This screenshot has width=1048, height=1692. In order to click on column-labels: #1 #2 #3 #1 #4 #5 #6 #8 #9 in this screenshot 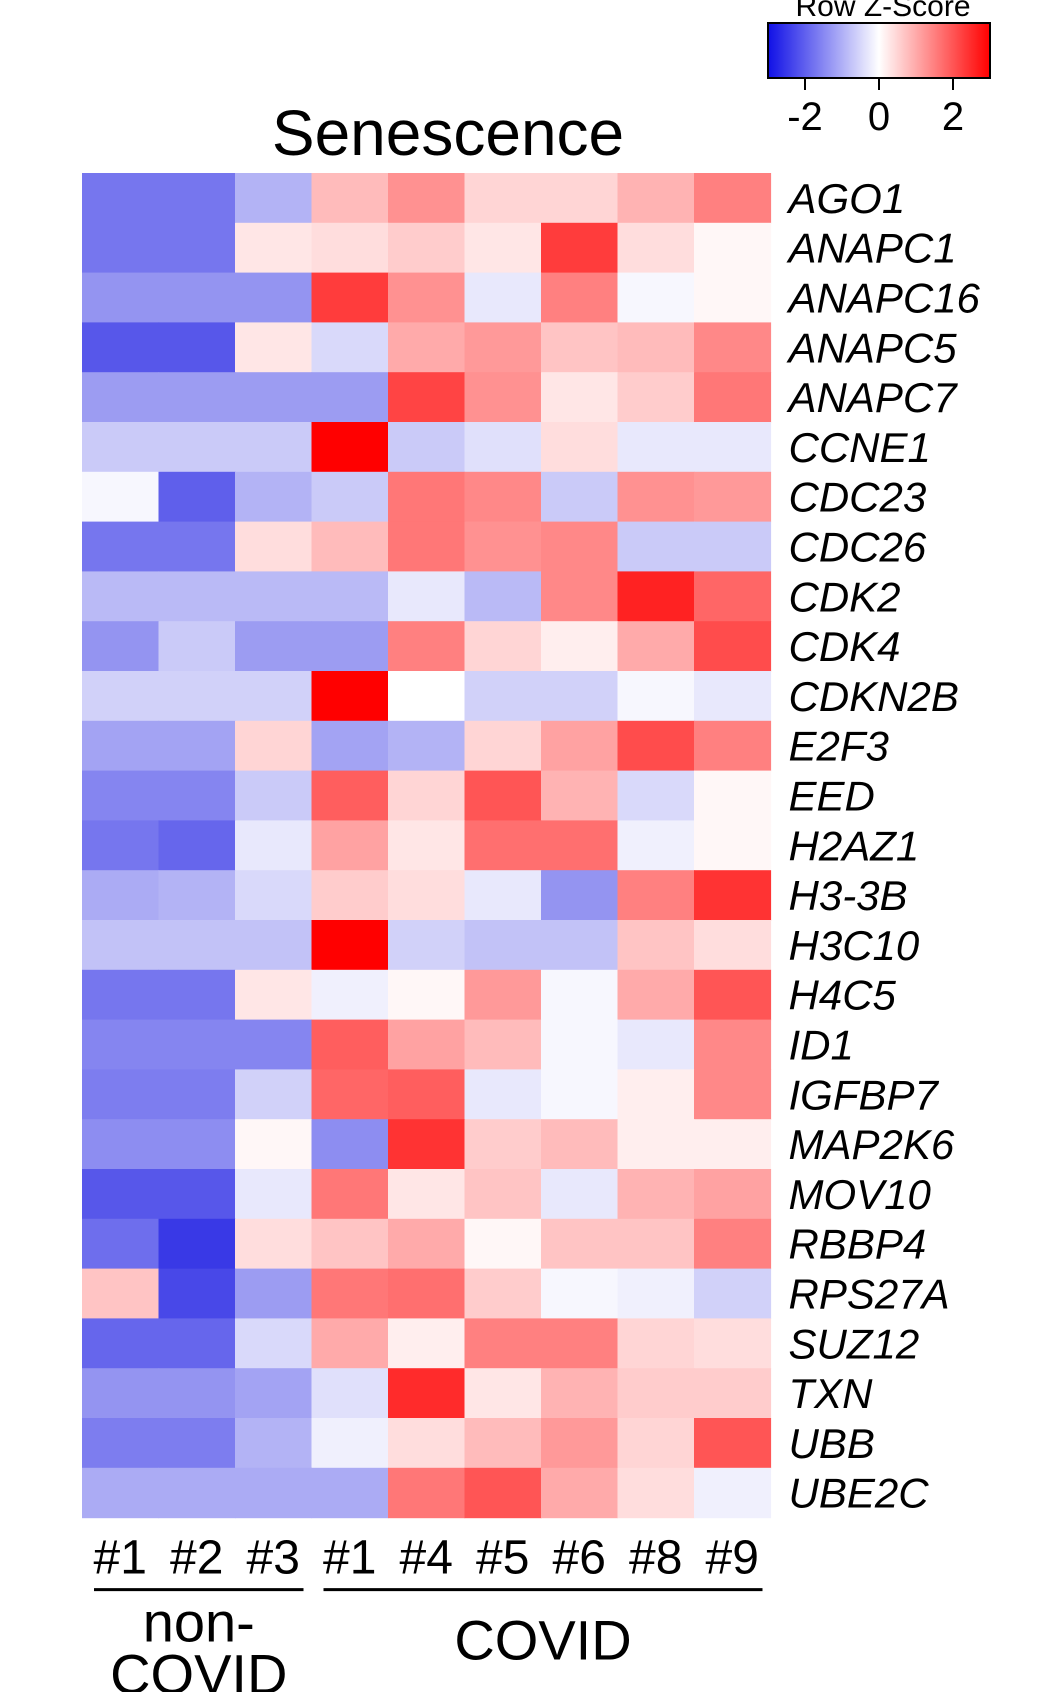, I will do `click(426, 1558)`.